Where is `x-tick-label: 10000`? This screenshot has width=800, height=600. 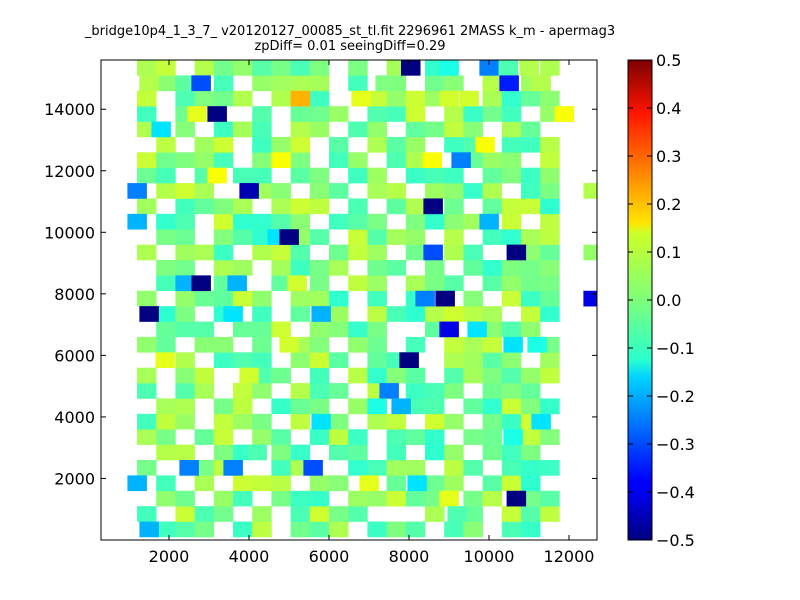 x-tick-label: 10000 is located at coordinates (489, 556).